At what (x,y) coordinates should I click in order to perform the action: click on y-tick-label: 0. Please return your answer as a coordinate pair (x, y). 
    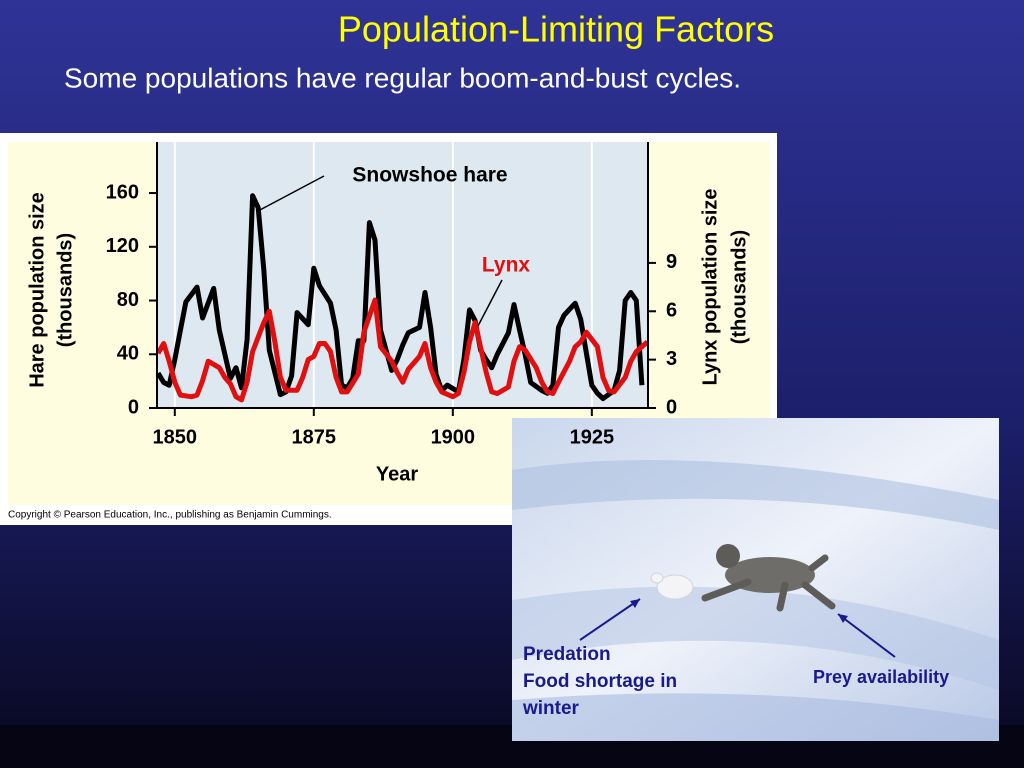
    Looking at the image, I should click on (133, 407).